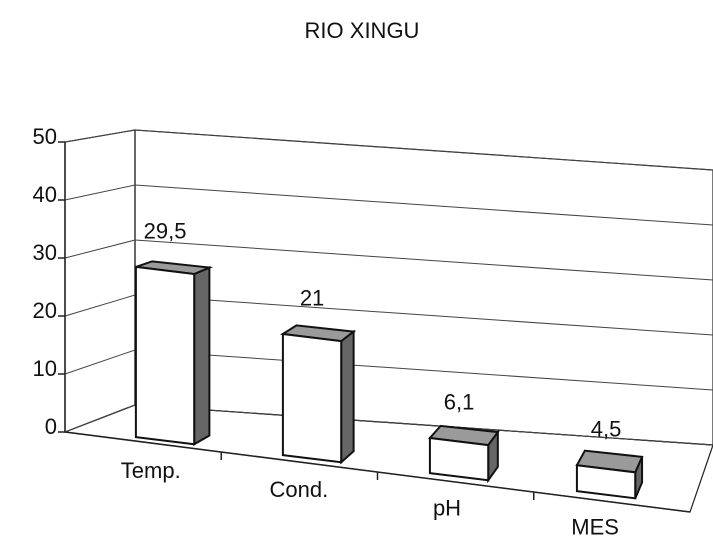 Image resolution: width=713 pixels, height=549 pixels. What do you see at coordinates (312, 297) in the screenshot?
I see `value-label: 21` at bounding box center [312, 297].